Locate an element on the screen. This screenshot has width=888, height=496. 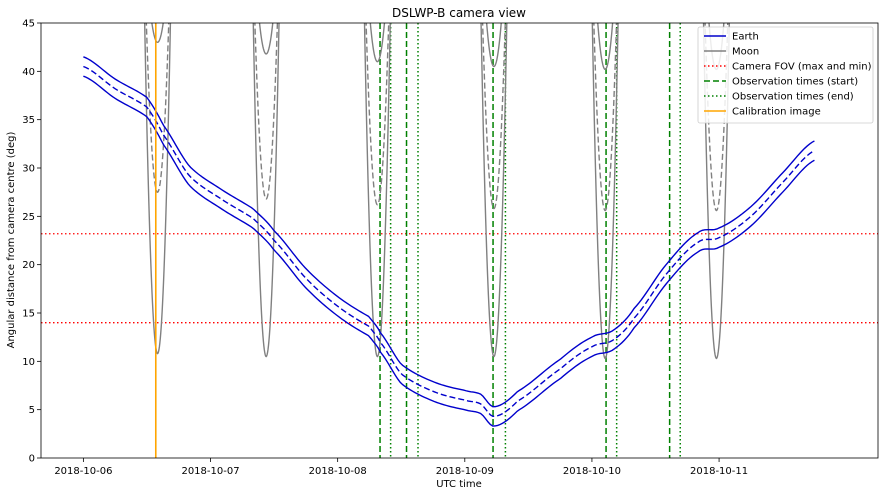
y-tick-label: 40 is located at coordinates (28, 72).